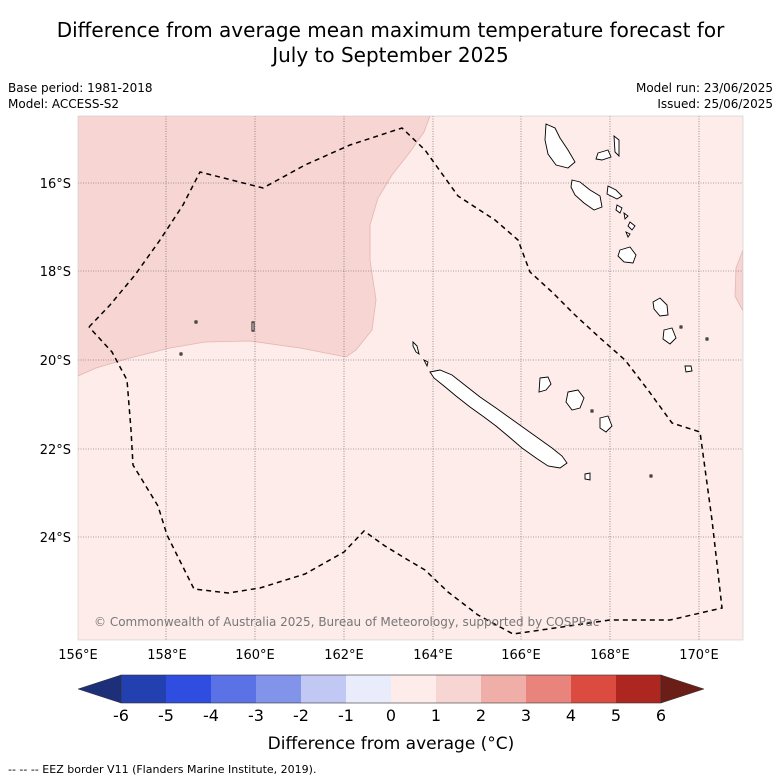 The width and height of the screenshot is (781, 781). Describe the element at coordinates (211, 715) in the screenshot. I see `colorbar-tick: -4` at that location.